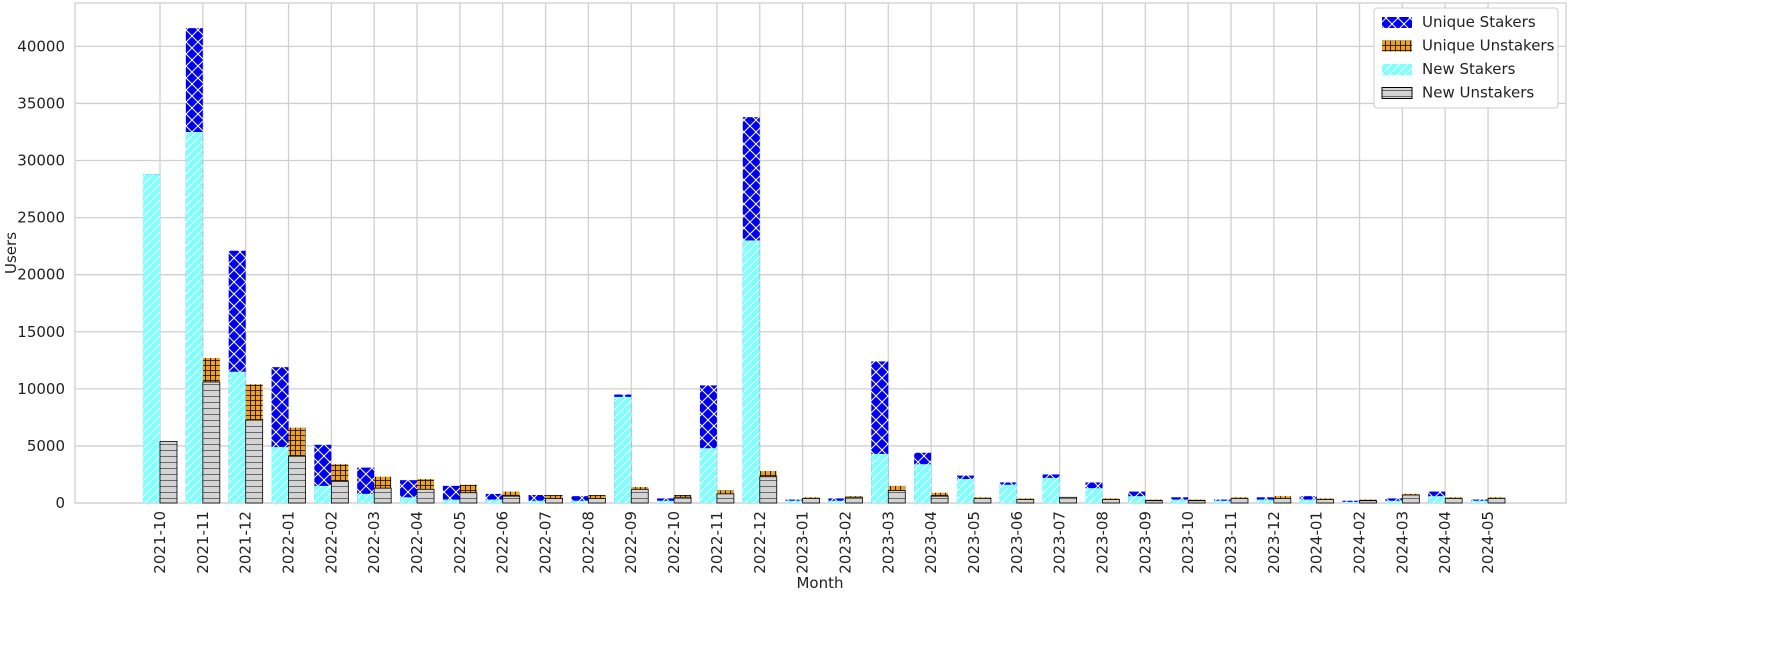 This screenshot has height=667, width=1772. I want to click on y-tick-label: 0, so click(60, 503).